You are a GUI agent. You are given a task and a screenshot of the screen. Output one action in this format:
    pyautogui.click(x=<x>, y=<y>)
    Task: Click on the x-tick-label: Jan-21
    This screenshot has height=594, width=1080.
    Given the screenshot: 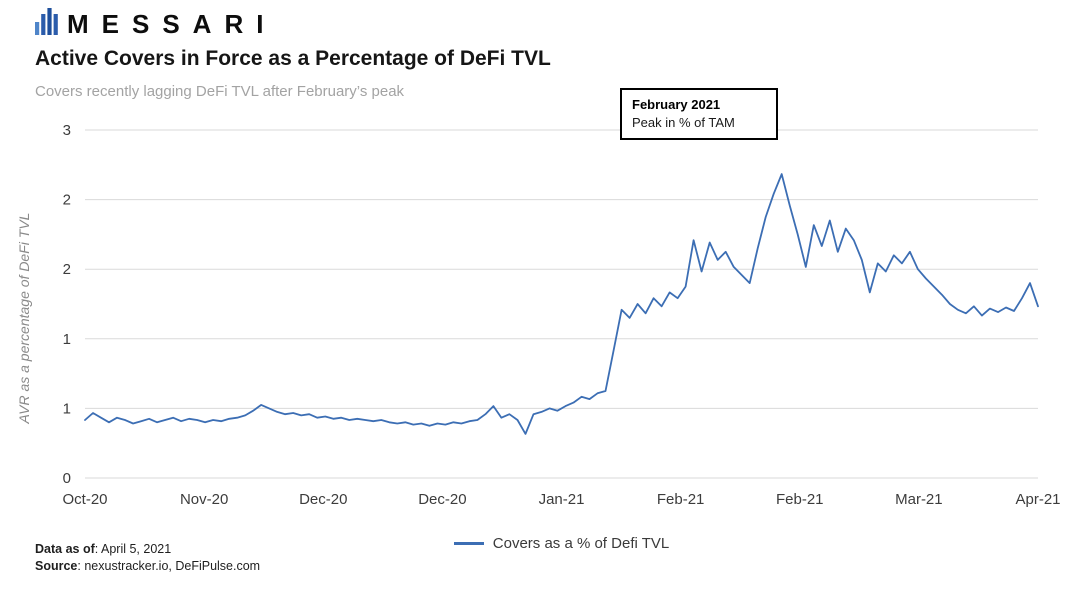 What is the action you would take?
    pyautogui.click(x=562, y=499)
    